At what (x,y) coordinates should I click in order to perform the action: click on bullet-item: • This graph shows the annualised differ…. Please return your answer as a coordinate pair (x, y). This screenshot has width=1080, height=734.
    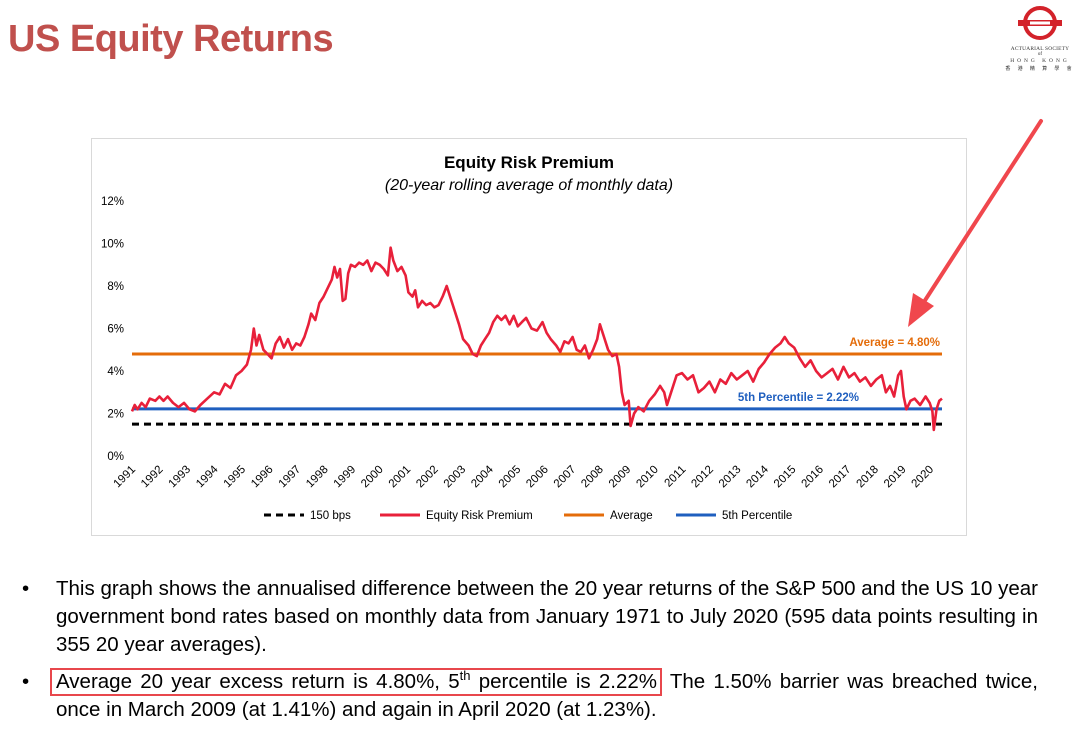
    Looking at the image, I should click on (528, 617).